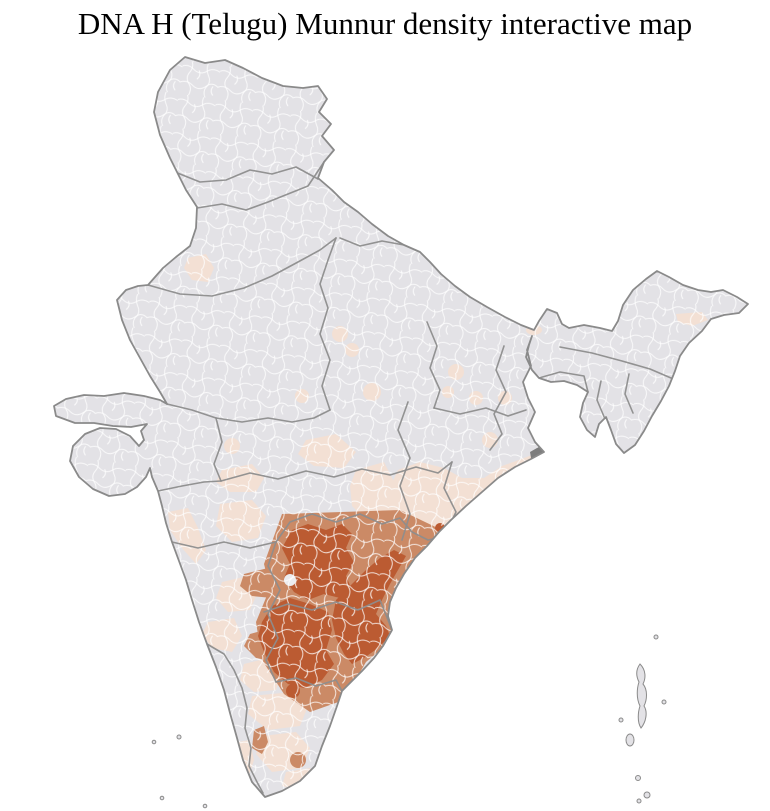  Describe the element at coordinates (179, 771) in the screenshot. I see `lakshadweep-islands` at that location.